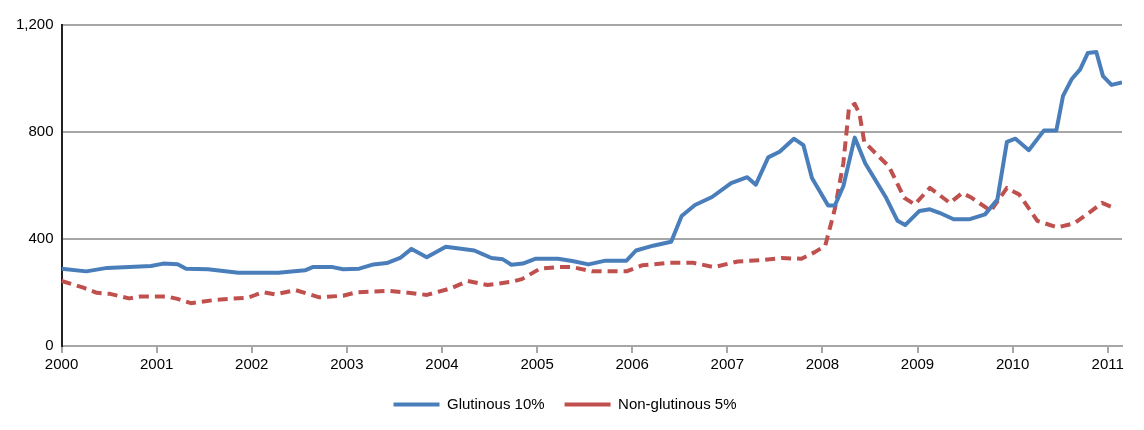  Describe the element at coordinates (34, 24) in the screenshot. I see `y-tick-label: 1,200` at that location.